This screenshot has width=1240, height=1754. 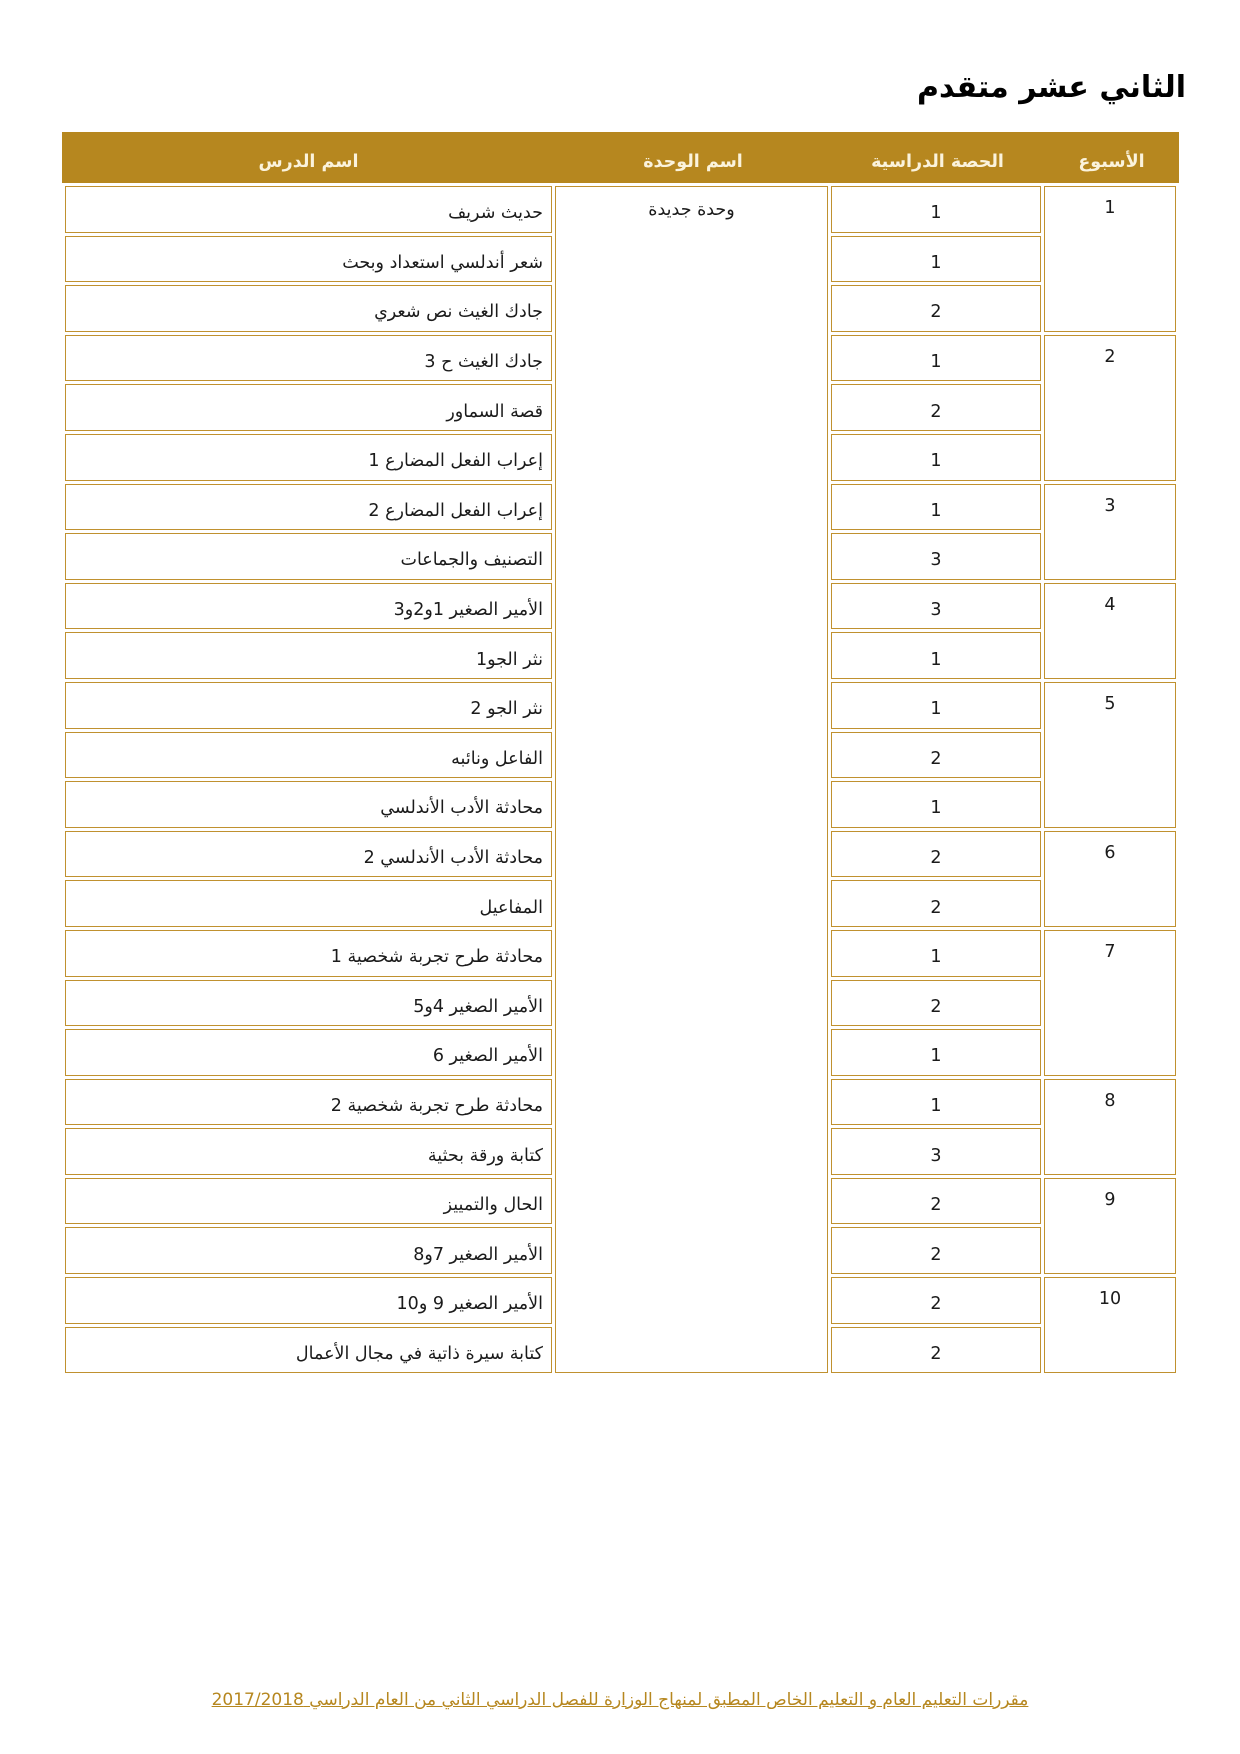 I want to click on table-row: 4 3 الأمير الصغير 1و2و3, so click(x=620, y=630).